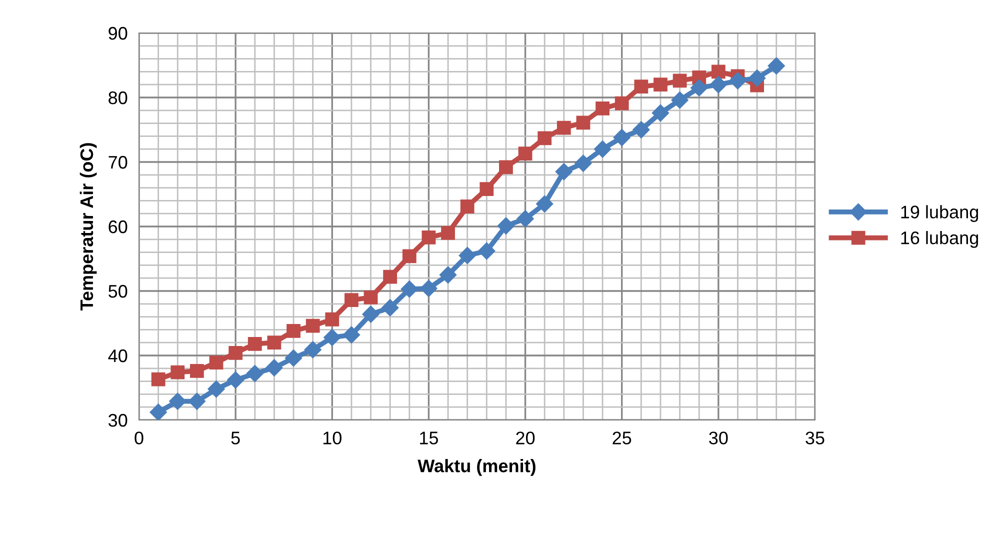 The image size is (993, 550). What do you see at coordinates (118, 420) in the screenshot?
I see `y-tick-label: 30` at bounding box center [118, 420].